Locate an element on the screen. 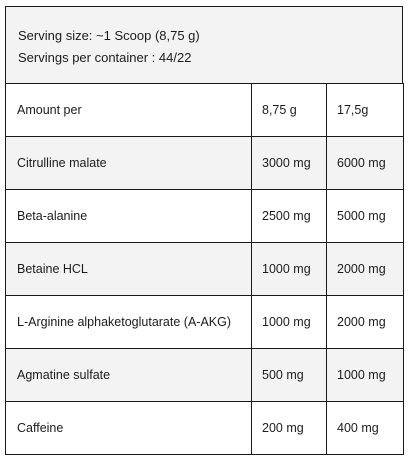 Image resolution: width=409 pixels, height=470 pixels. table-row: Agmatine sulfate 500 mg 1000 mg is located at coordinates (204, 375).